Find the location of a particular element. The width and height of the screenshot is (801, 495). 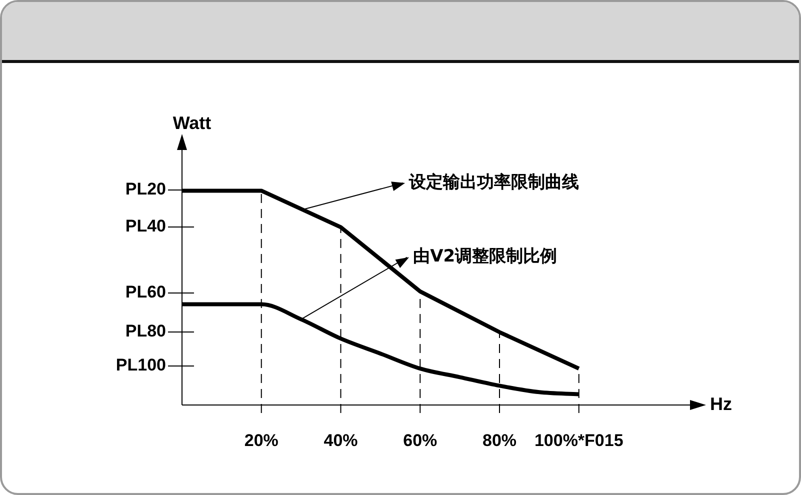

y-axis-title: Watt is located at coordinates (192, 122).